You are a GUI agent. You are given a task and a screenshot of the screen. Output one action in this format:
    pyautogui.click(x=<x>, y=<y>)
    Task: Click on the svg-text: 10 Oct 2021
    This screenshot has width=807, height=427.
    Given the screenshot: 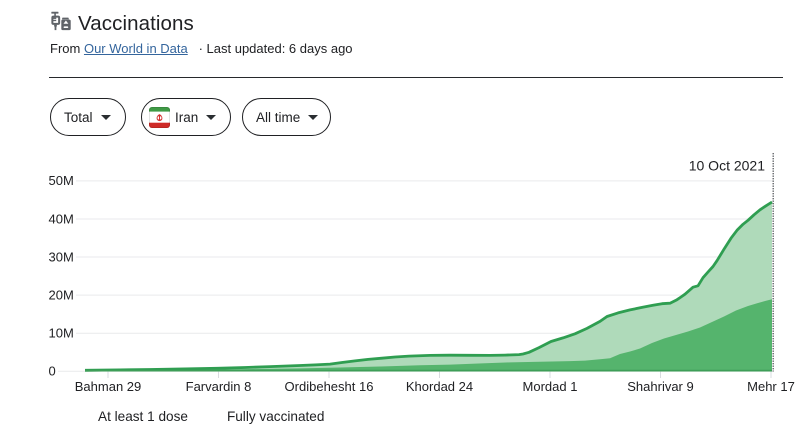 What is the action you would take?
    pyautogui.click(x=727, y=166)
    